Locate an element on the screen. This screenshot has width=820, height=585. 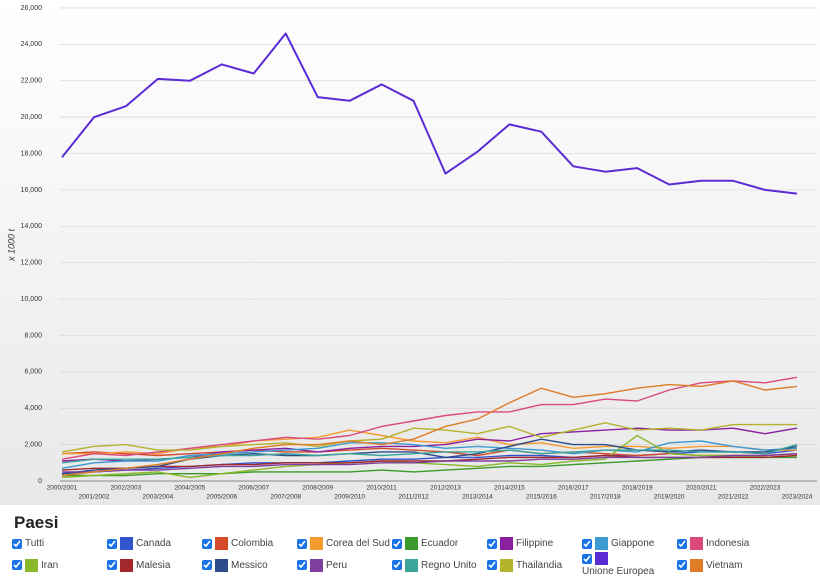
x-tick-label: 2017/2018 is located at coordinates (605, 497).